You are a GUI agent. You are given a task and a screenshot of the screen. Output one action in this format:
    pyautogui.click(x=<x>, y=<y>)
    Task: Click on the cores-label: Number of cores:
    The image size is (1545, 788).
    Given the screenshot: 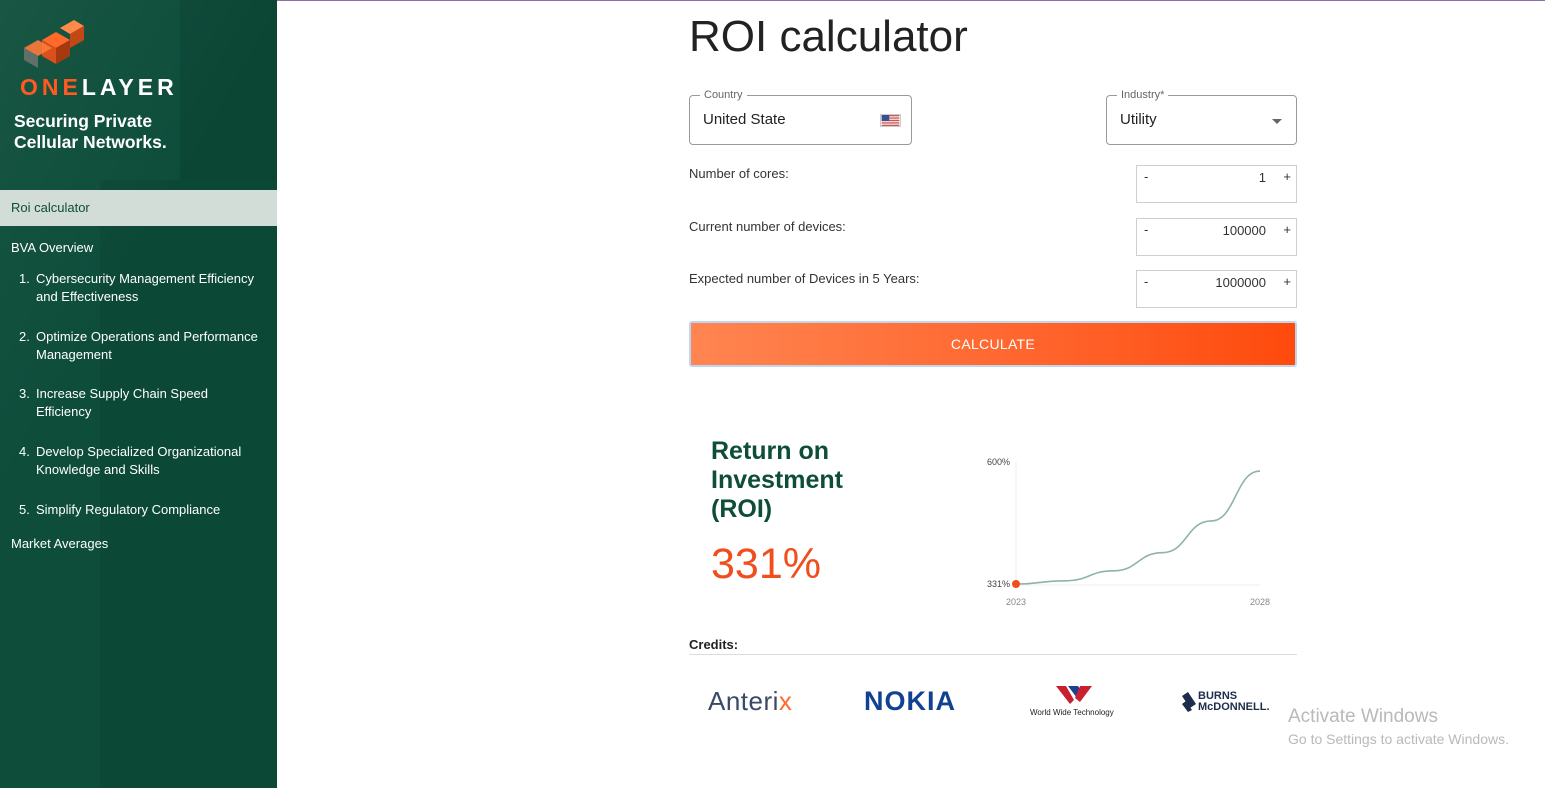 What is the action you would take?
    pyautogui.click(x=739, y=173)
    